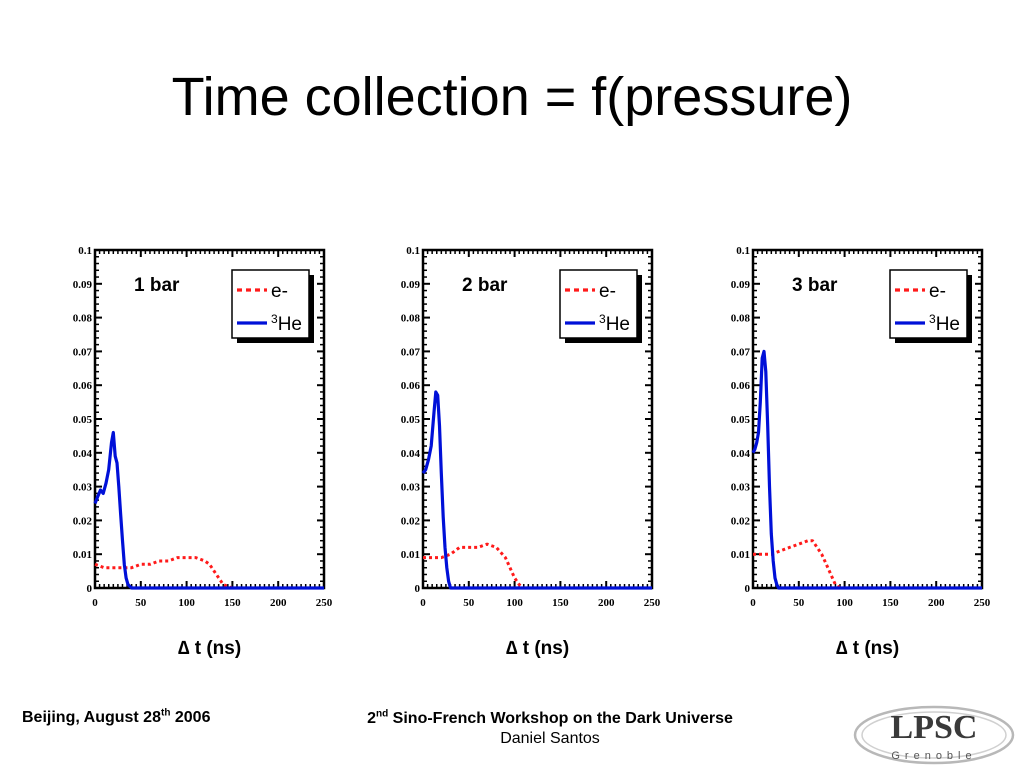 The image size is (1024, 768). What do you see at coordinates (157, 285) in the screenshot?
I see `panel-label: 1 bar` at bounding box center [157, 285].